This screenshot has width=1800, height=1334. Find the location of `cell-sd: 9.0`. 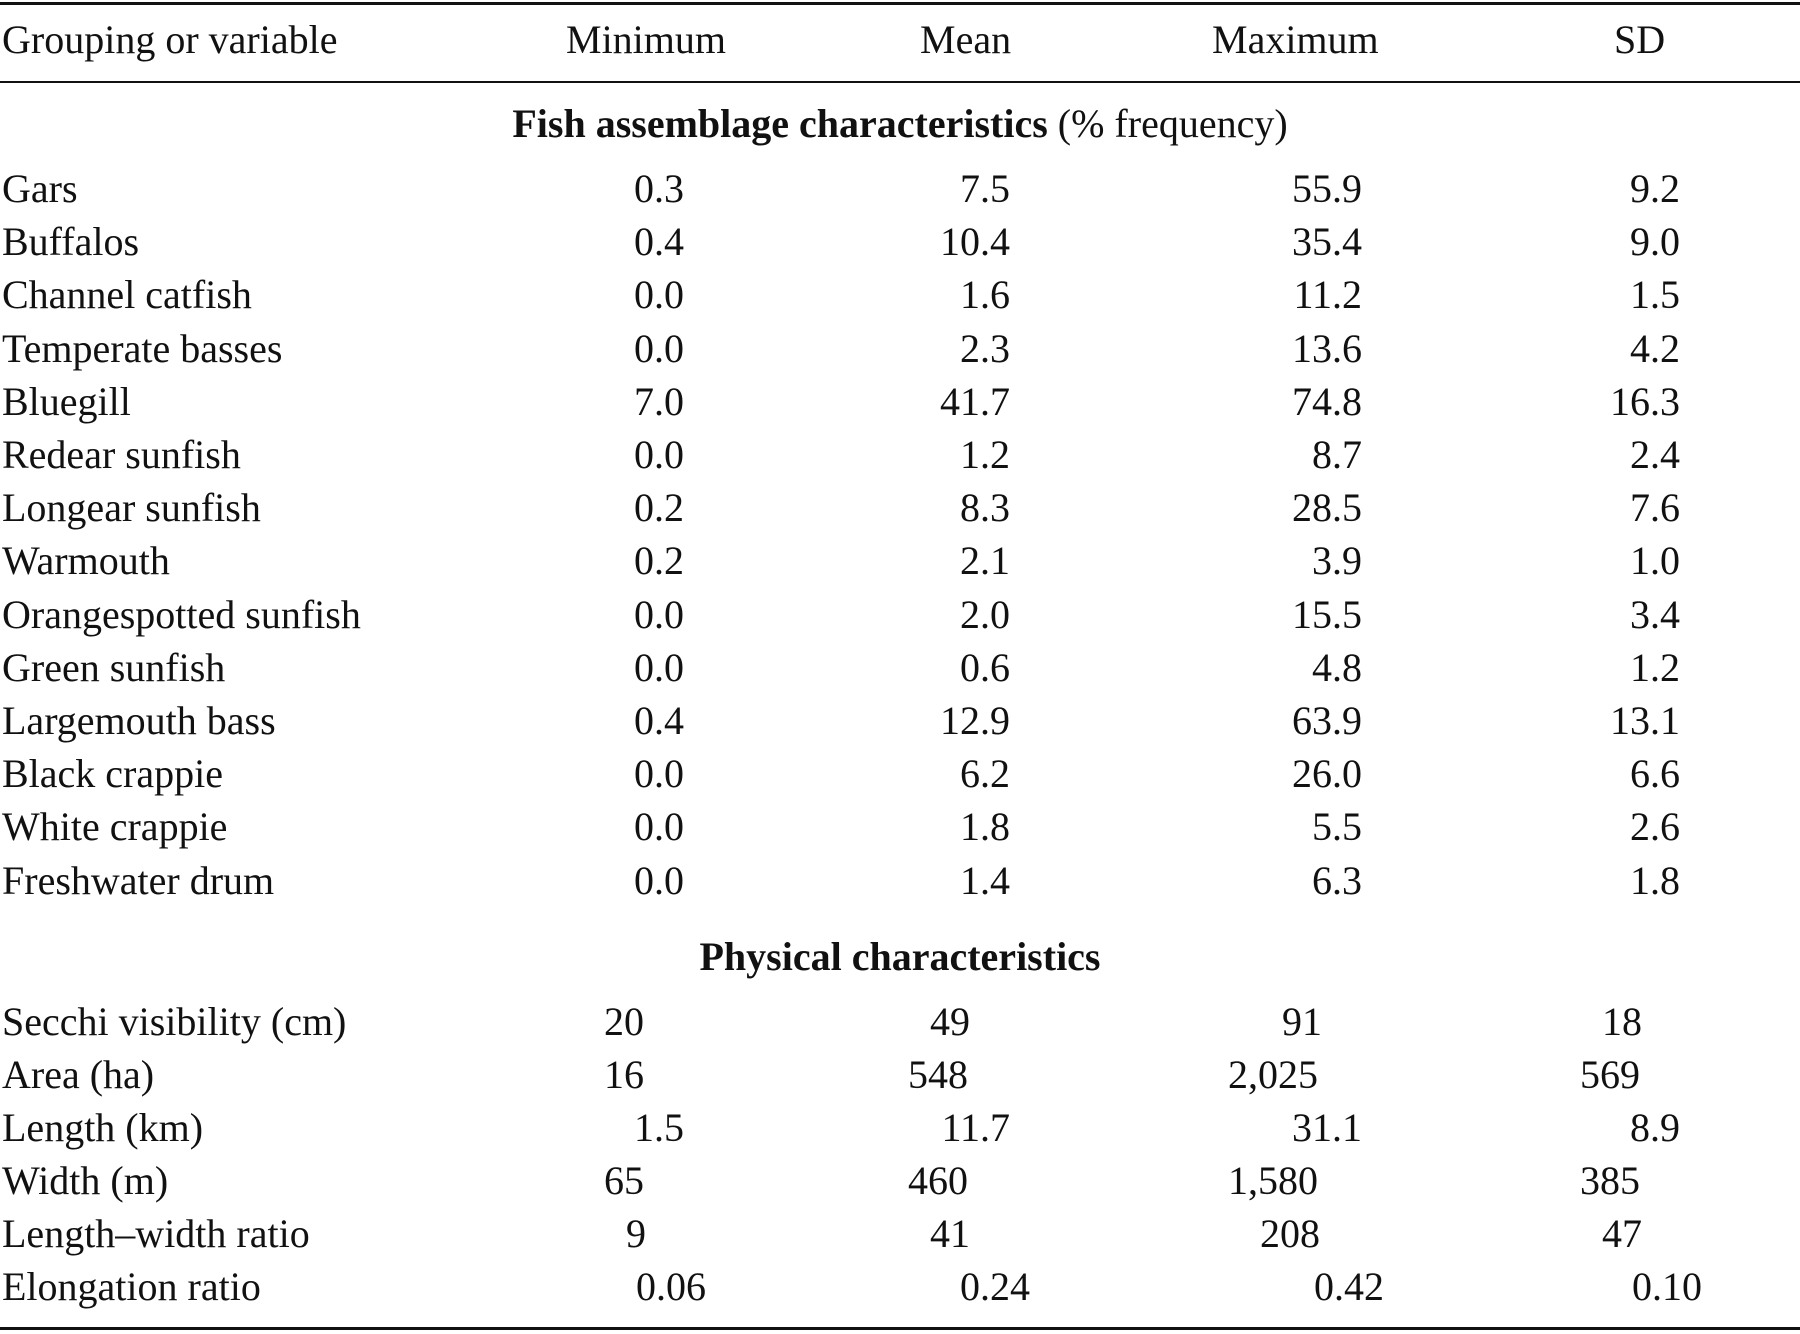

cell-sd: 9.0 is located at coordinates (1655, 241).